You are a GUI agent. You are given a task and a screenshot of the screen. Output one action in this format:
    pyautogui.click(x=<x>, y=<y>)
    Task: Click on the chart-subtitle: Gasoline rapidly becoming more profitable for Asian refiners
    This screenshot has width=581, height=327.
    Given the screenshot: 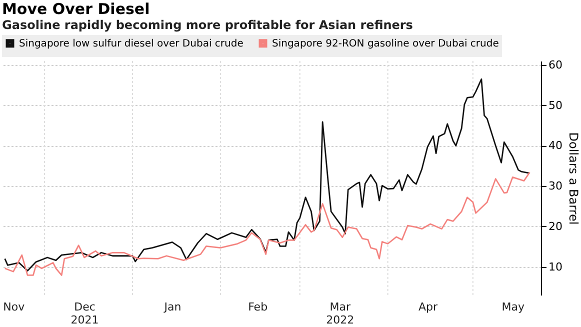 What is the action you would take?
    pyautogui.click(x=207, y=25)
    